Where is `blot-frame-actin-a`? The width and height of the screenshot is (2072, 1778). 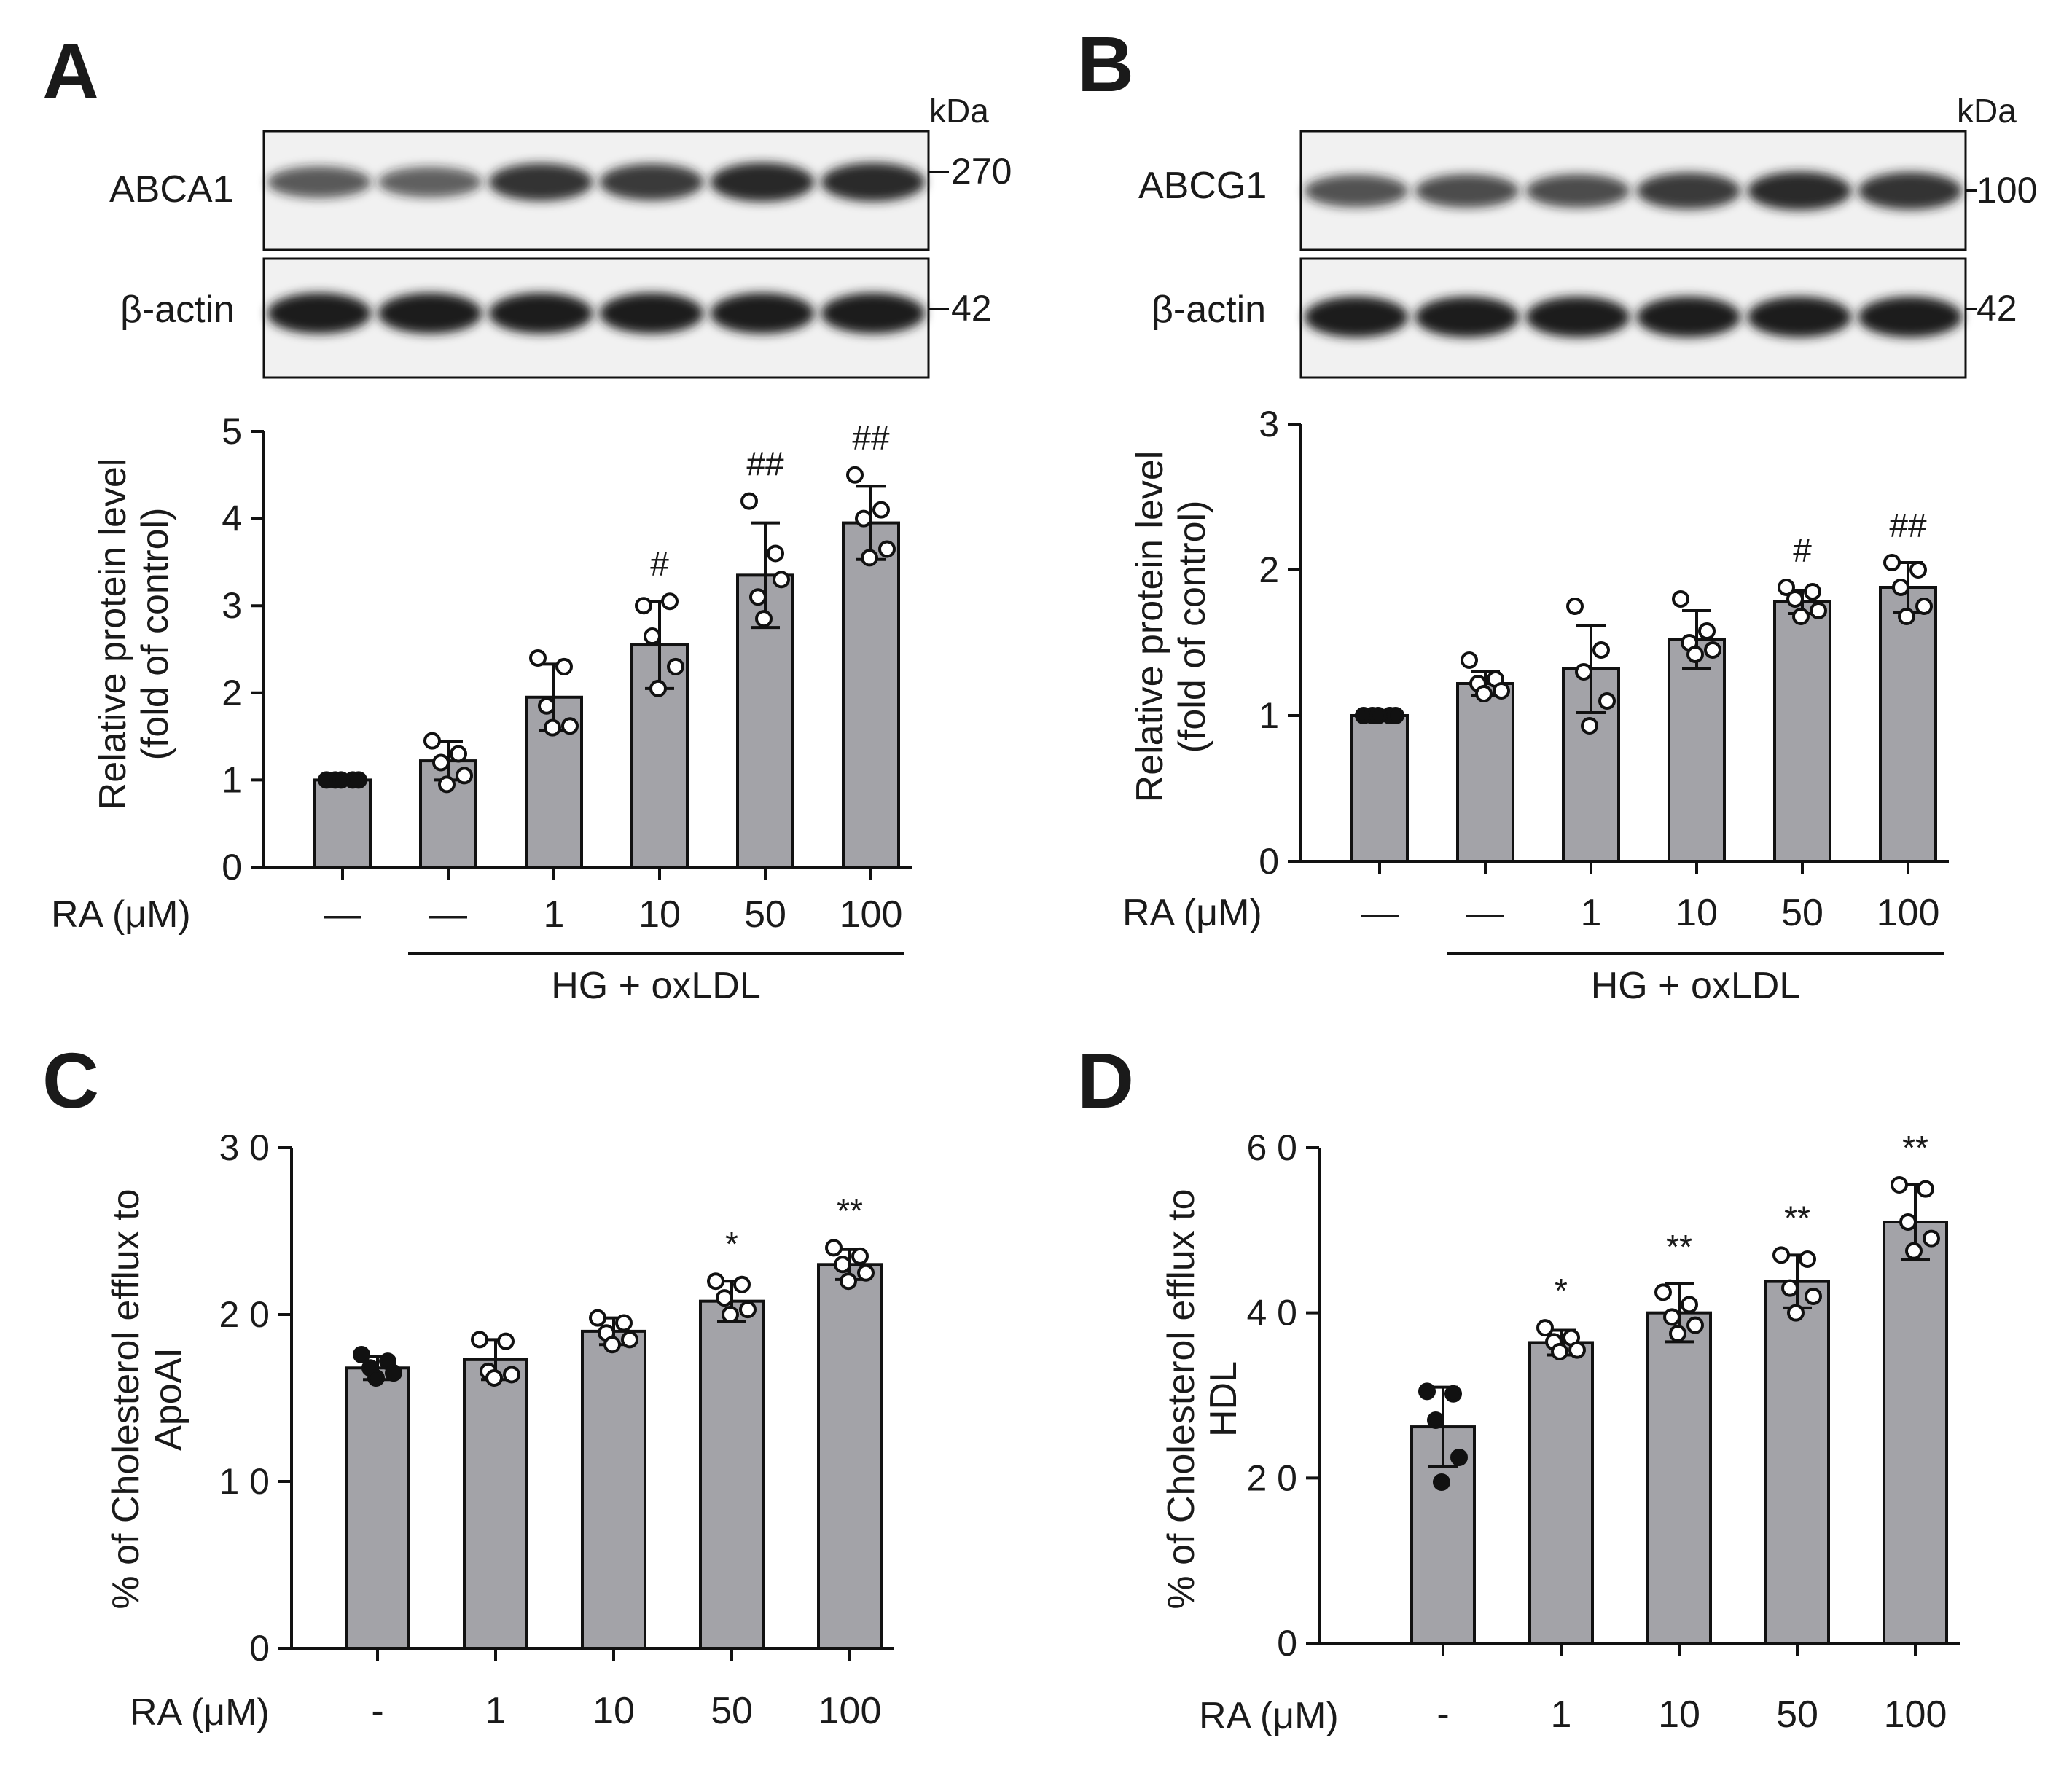 blot-frame-actin-a is located at coordinates (596, 318).